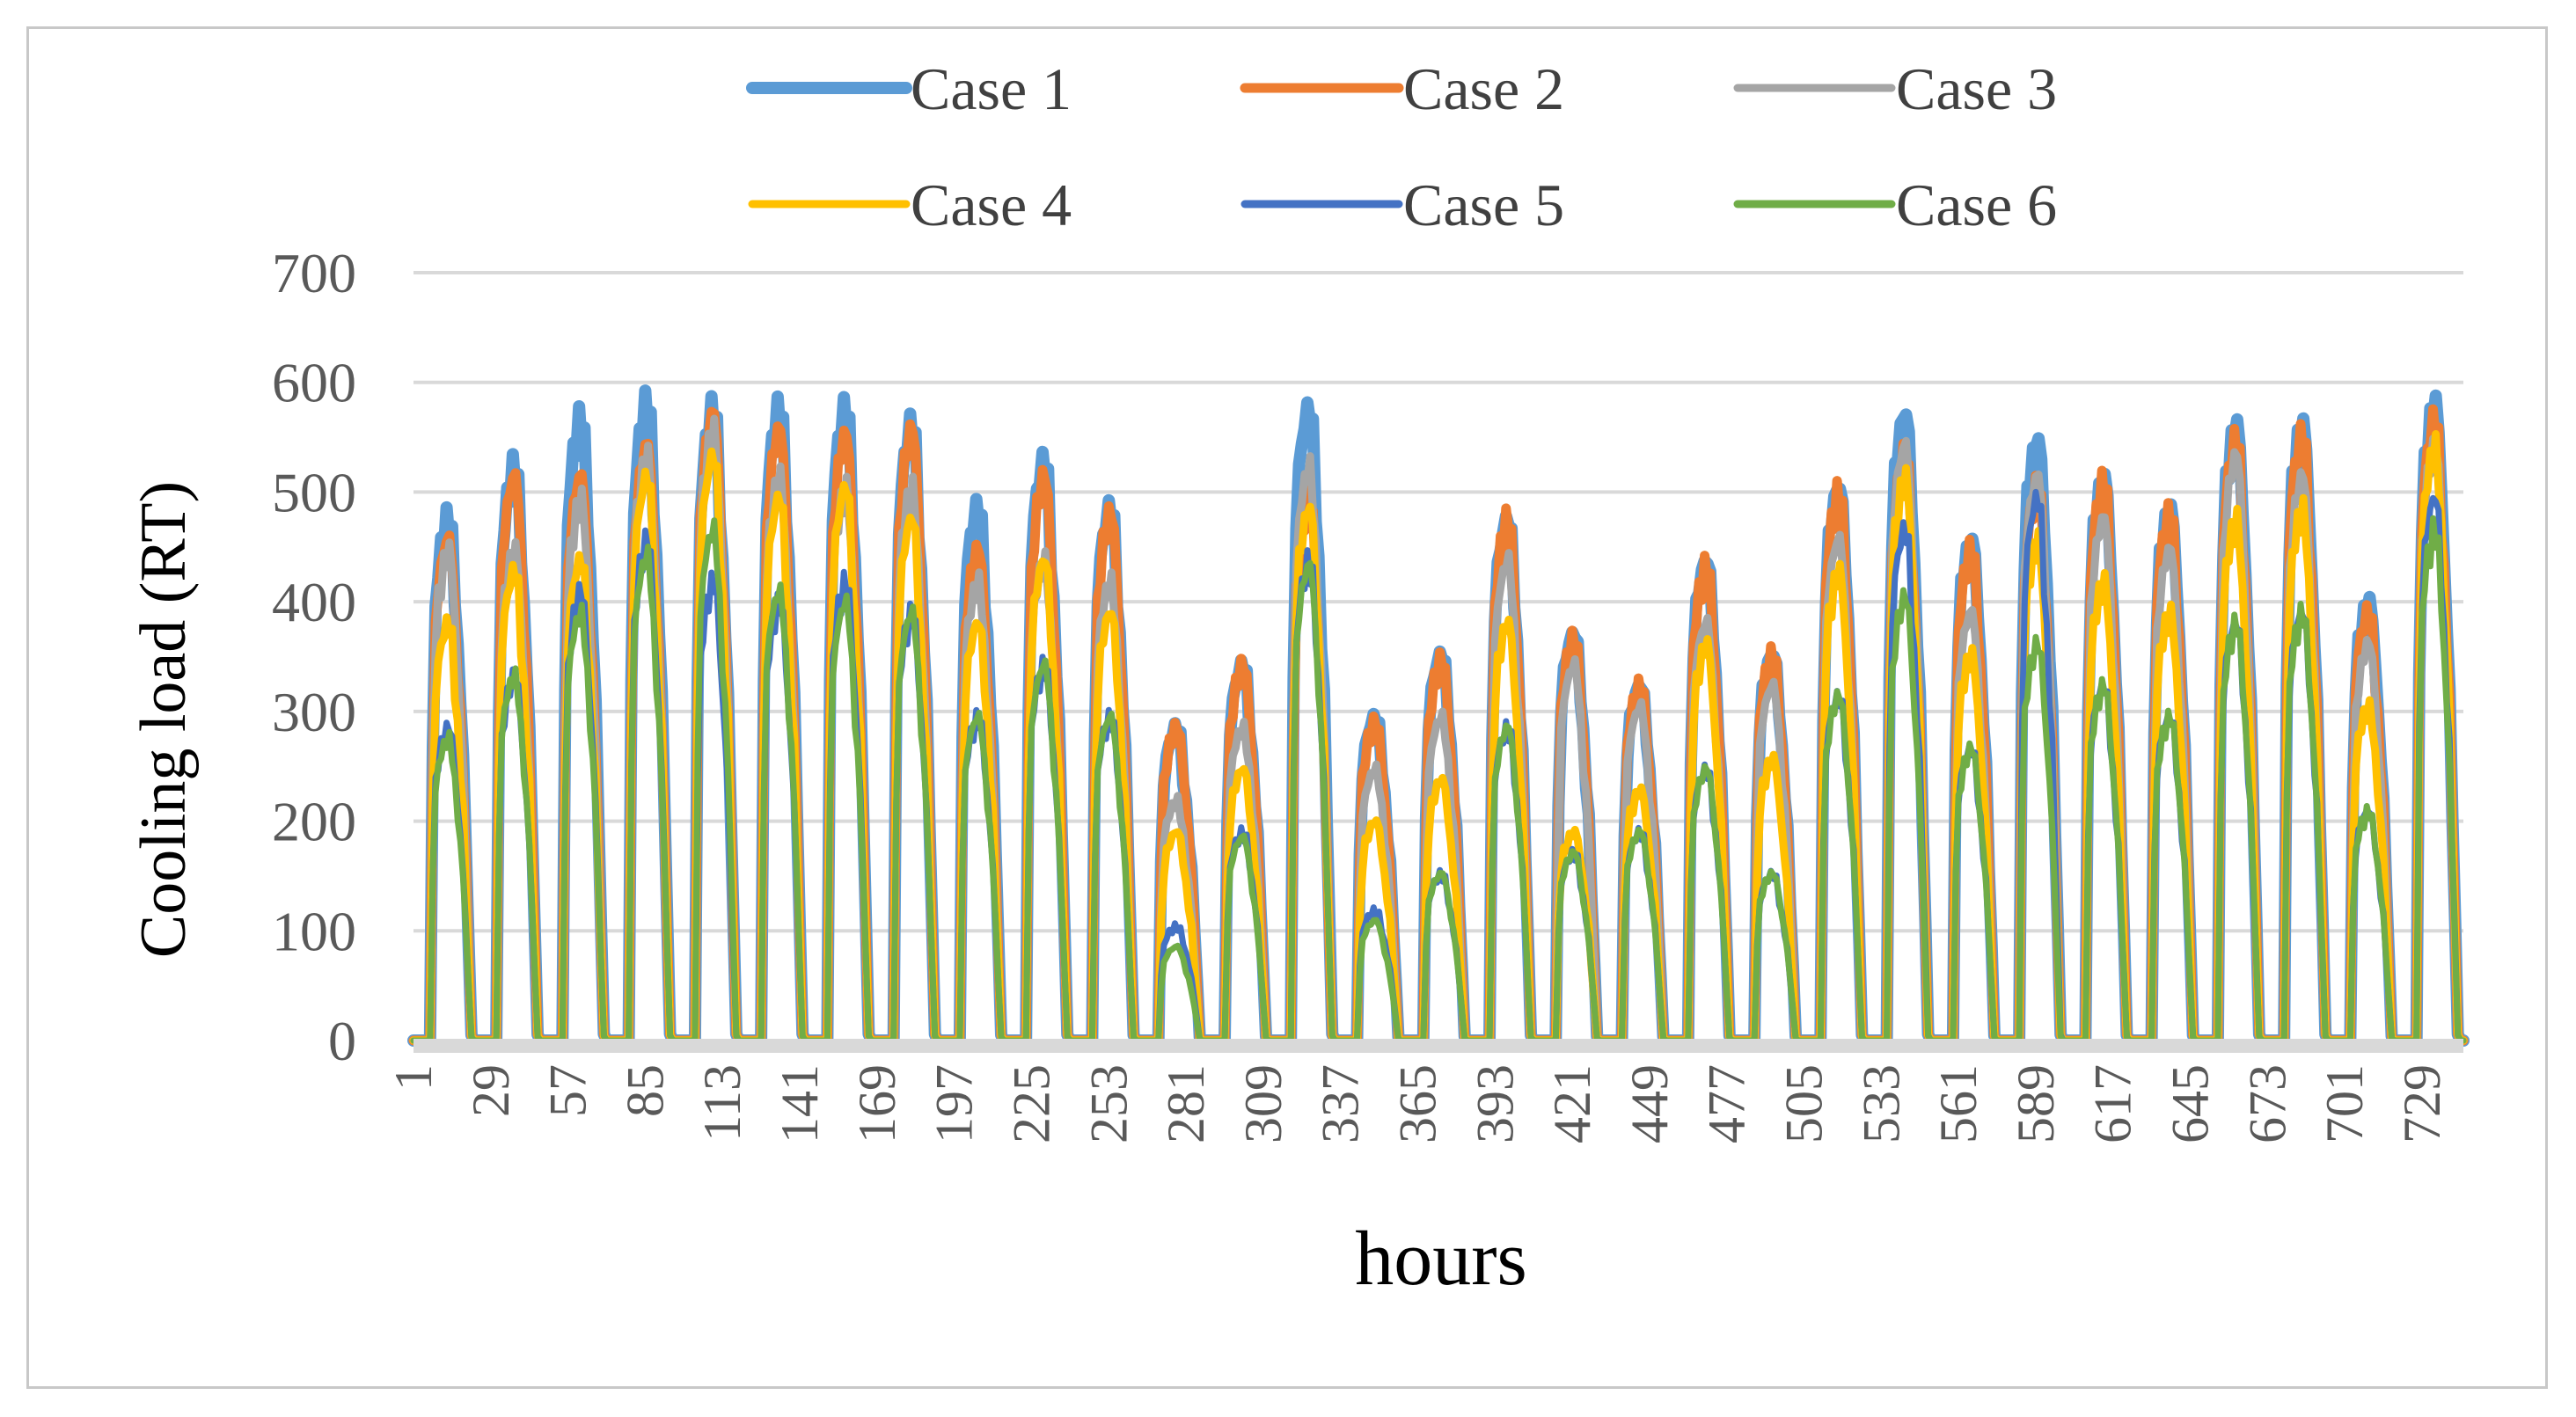 Image resolution: width=2576 pixels, height=1417 pixels. Describe the element at coordinates (991, 88) in the screenshot. I see `legend-label: Case 1` at that location.